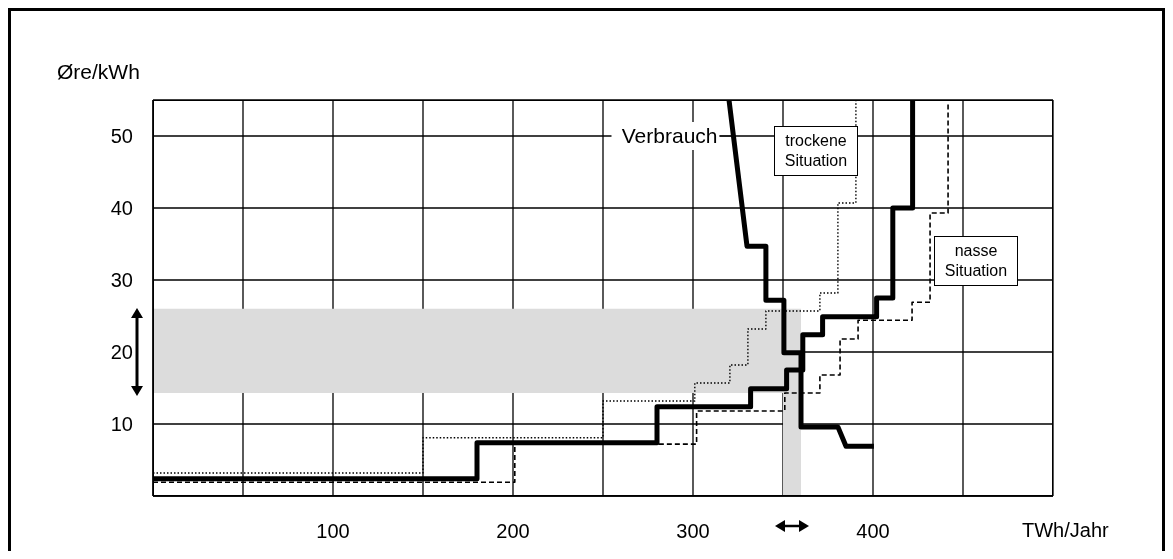 Image resolution: width=1173 pixels, height=559 pixels. Describe the element at coordinates (98, 72) in the screenshot. I see `y-axis-title: Øre/kWh` at that location.